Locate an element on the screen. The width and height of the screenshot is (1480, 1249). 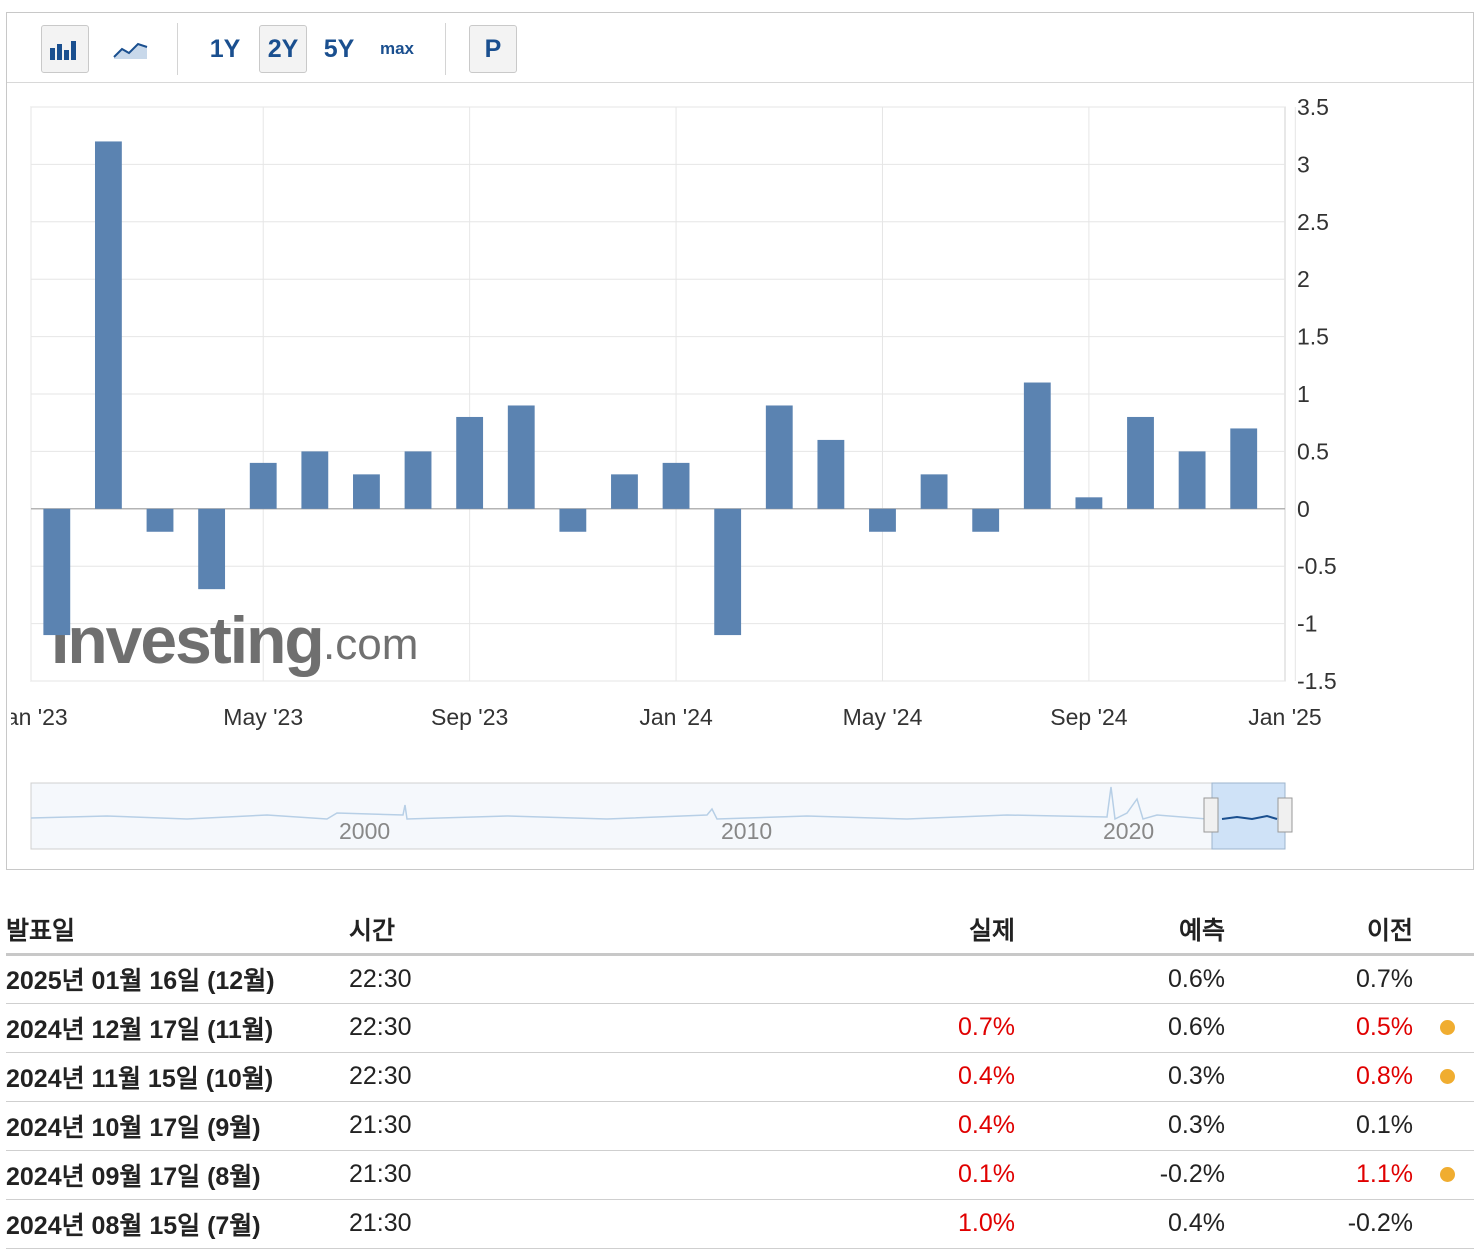
navigator-handle-right is located at coordinates (1285, 815).